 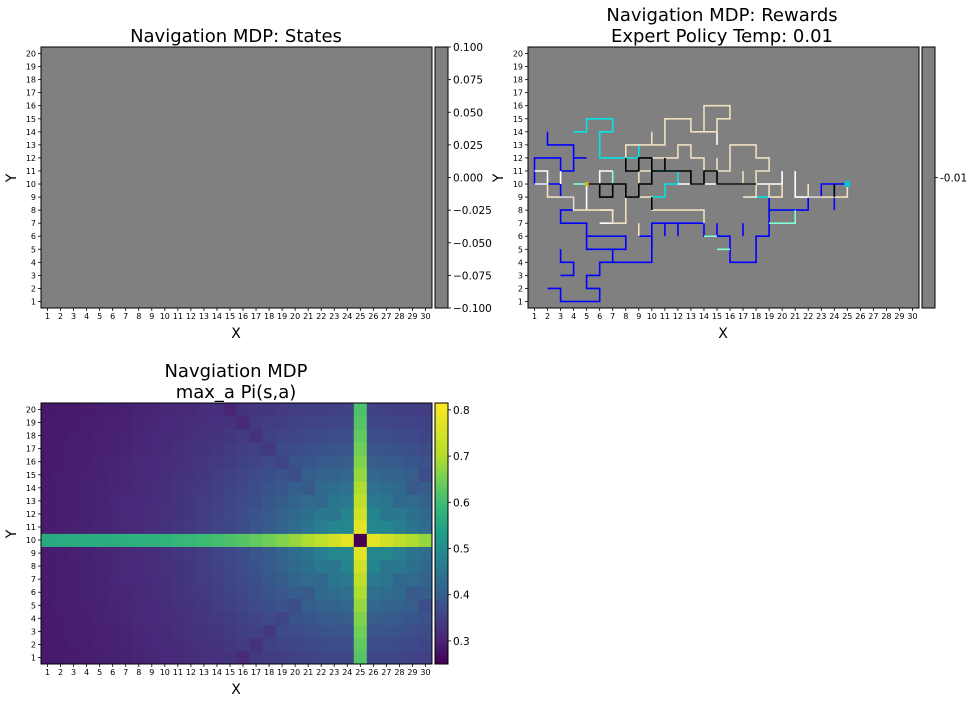 I want to click on states-y-tick-label: 3, so click(x=33, y=275).